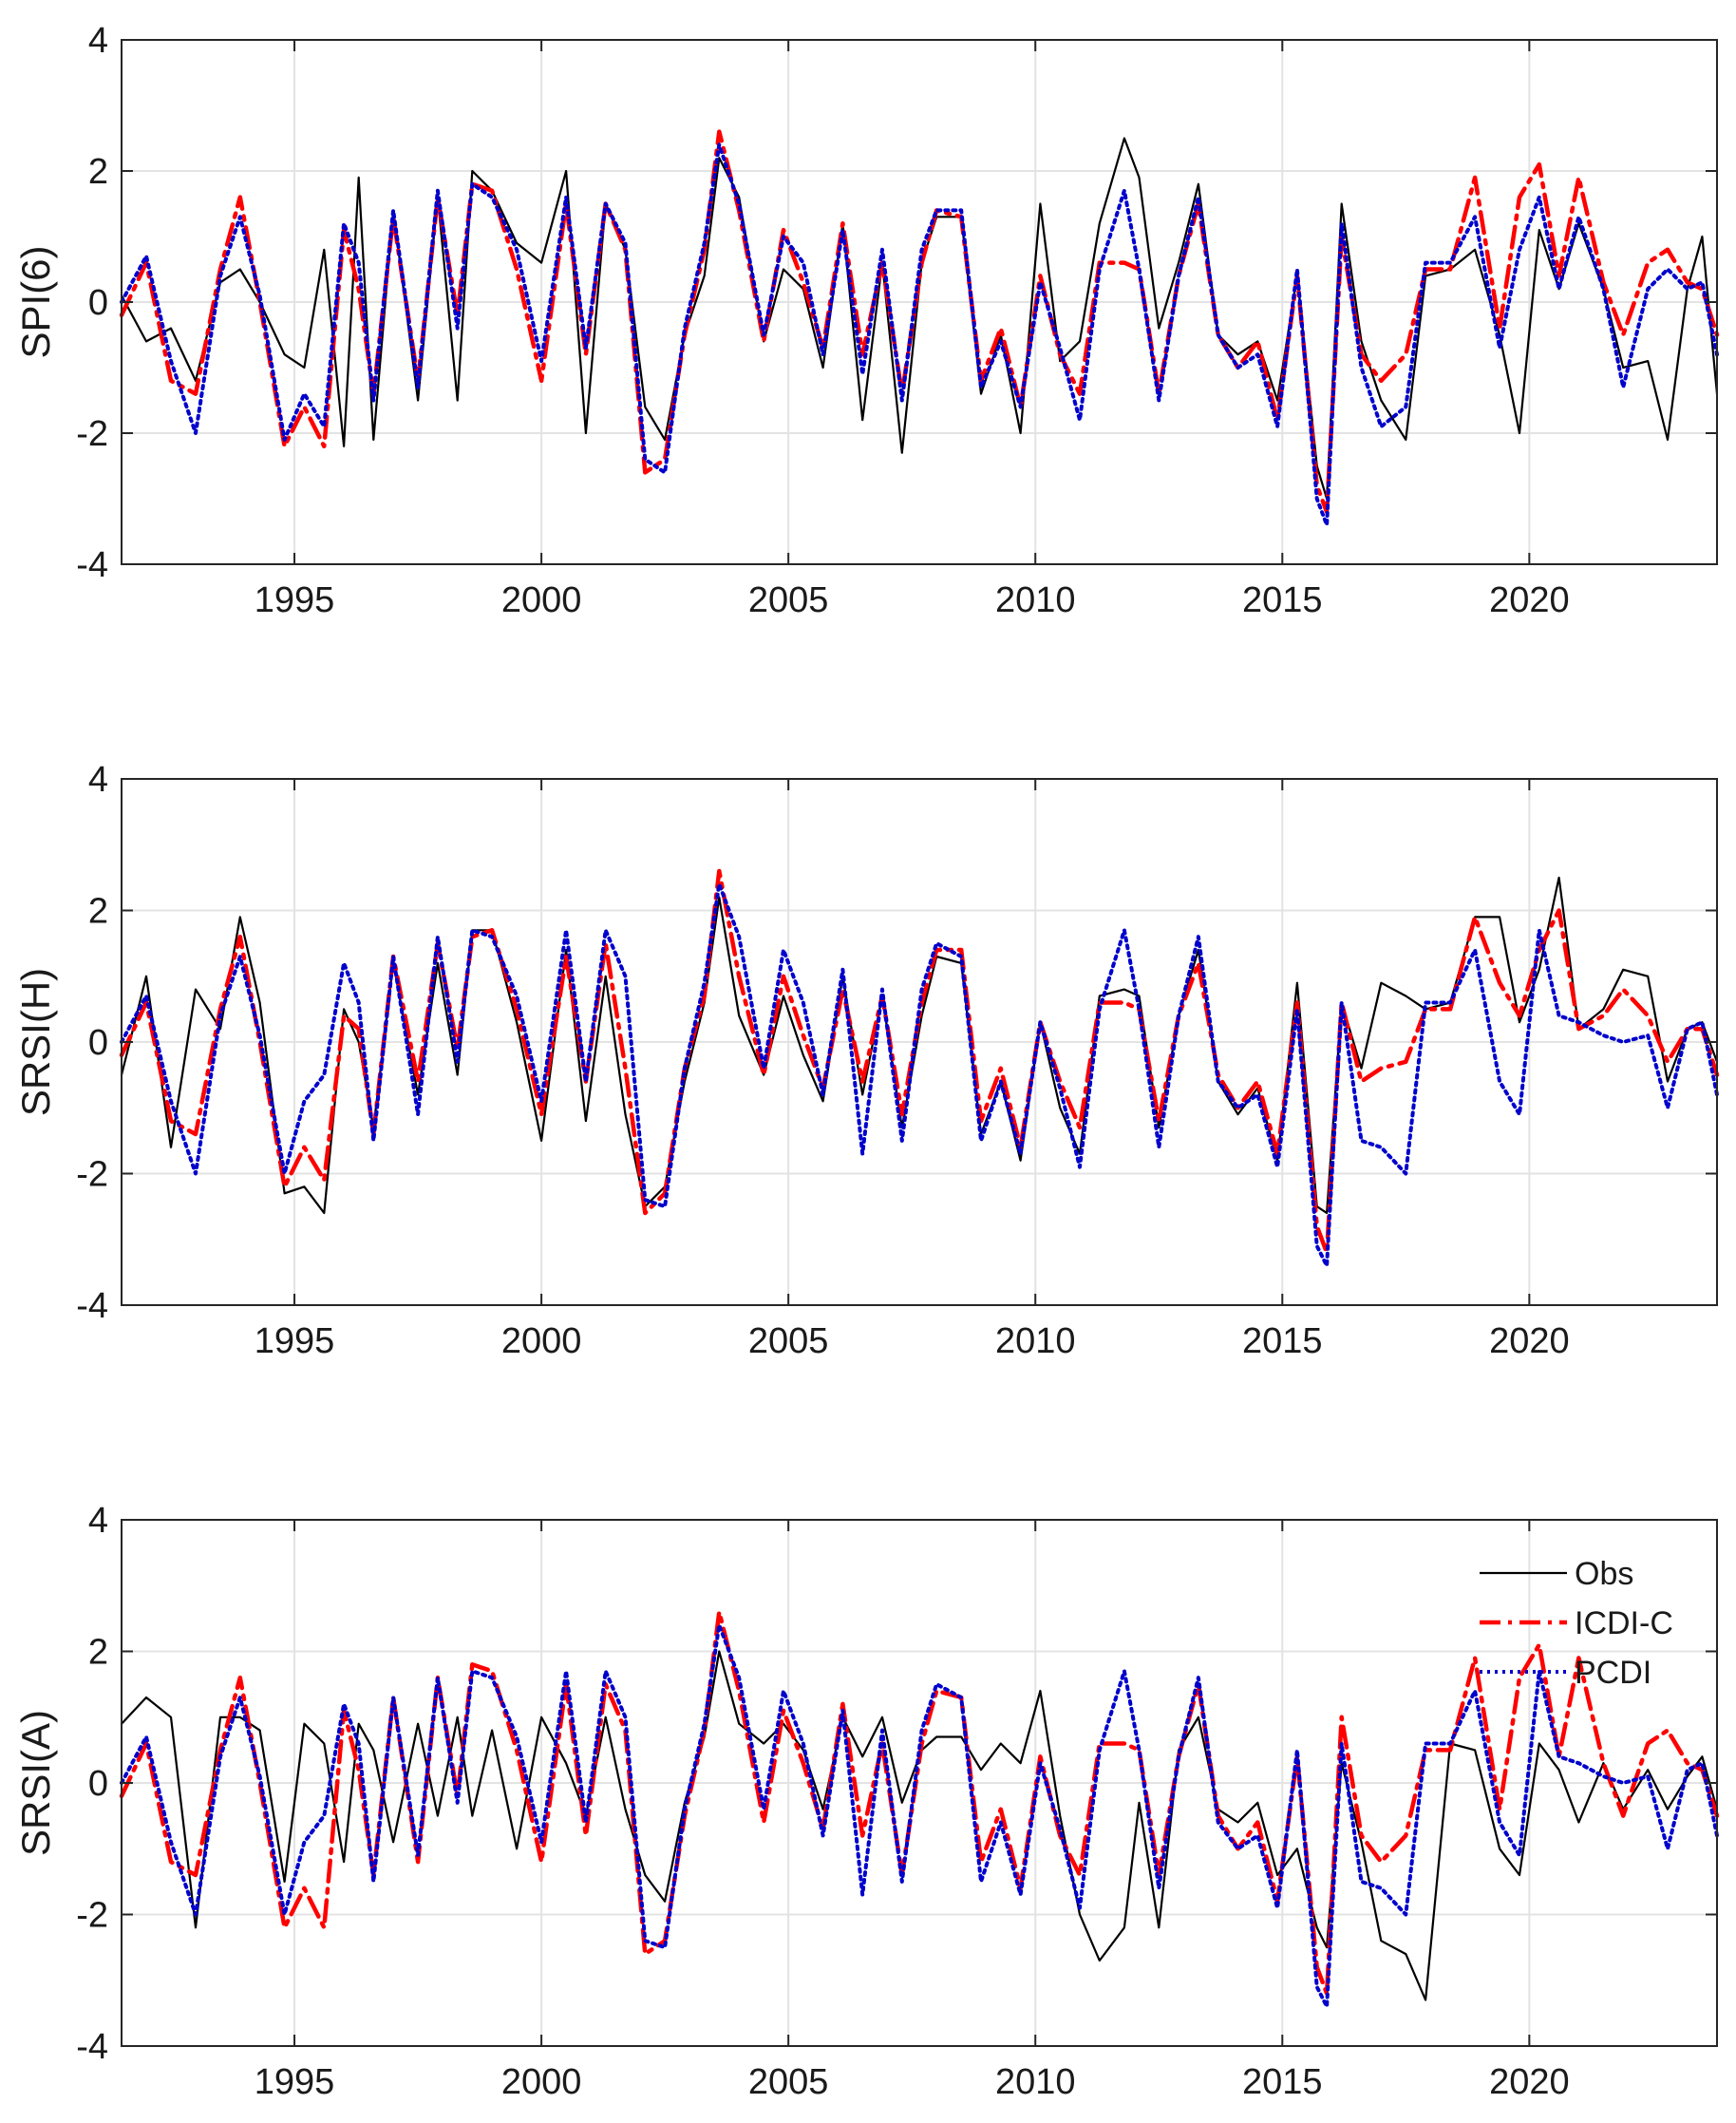 This screenshot has width=1736, height=2123. What do you see at coordinates (1604, 1574) in the screenshot?
I see `legend-label: Obs` at bounding box center [1604, 1574].